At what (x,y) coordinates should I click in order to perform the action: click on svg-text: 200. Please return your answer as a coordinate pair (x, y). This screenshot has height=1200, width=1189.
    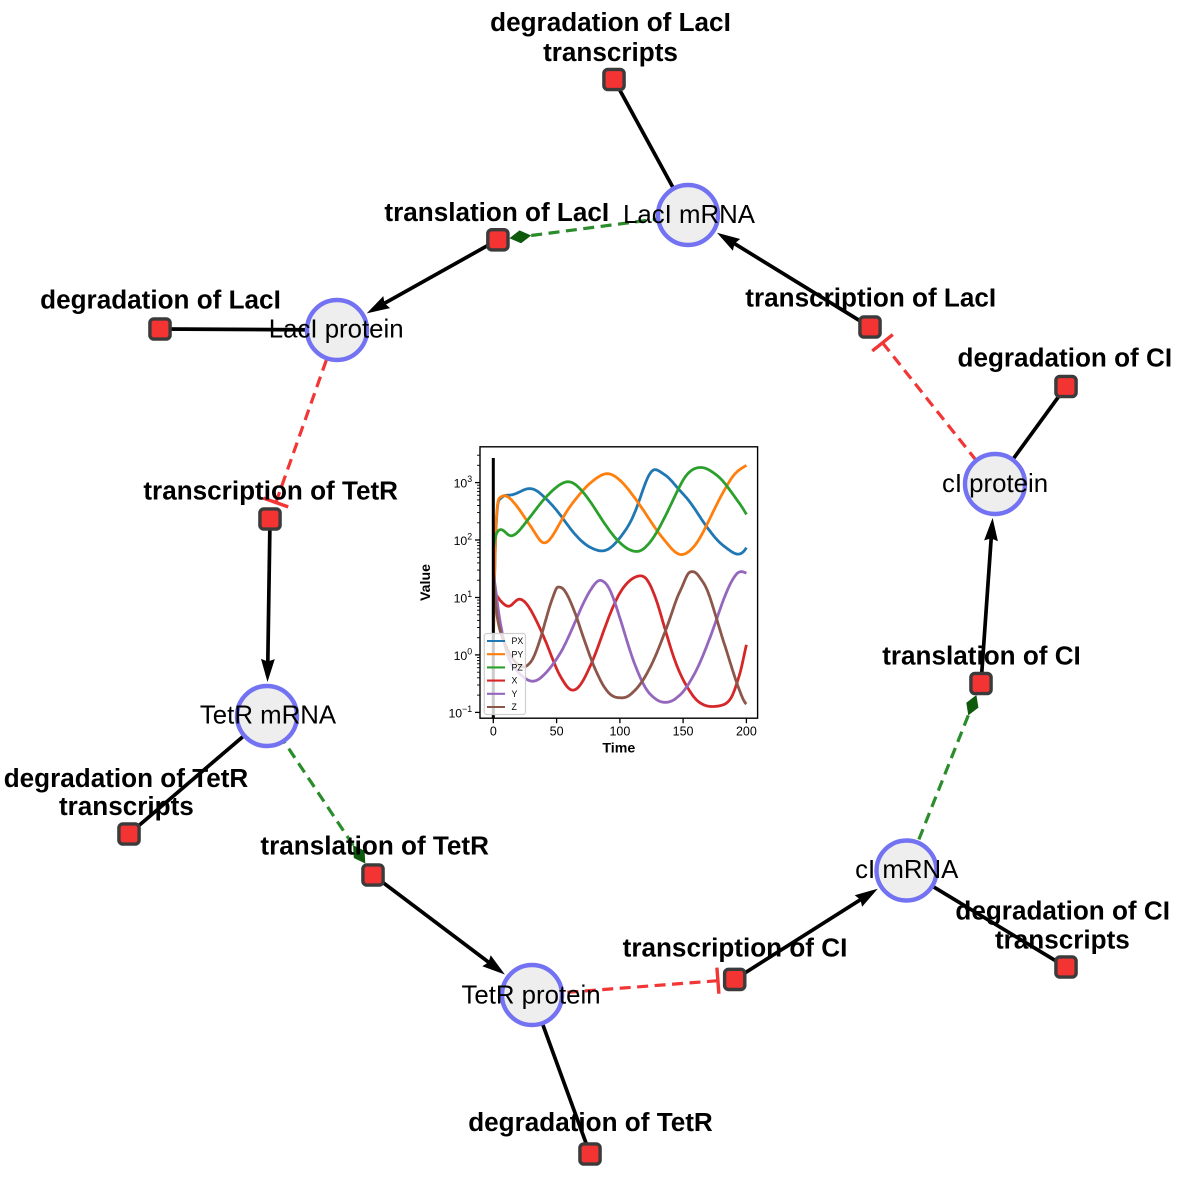
    Looking at the image, I should click on (746, 732).